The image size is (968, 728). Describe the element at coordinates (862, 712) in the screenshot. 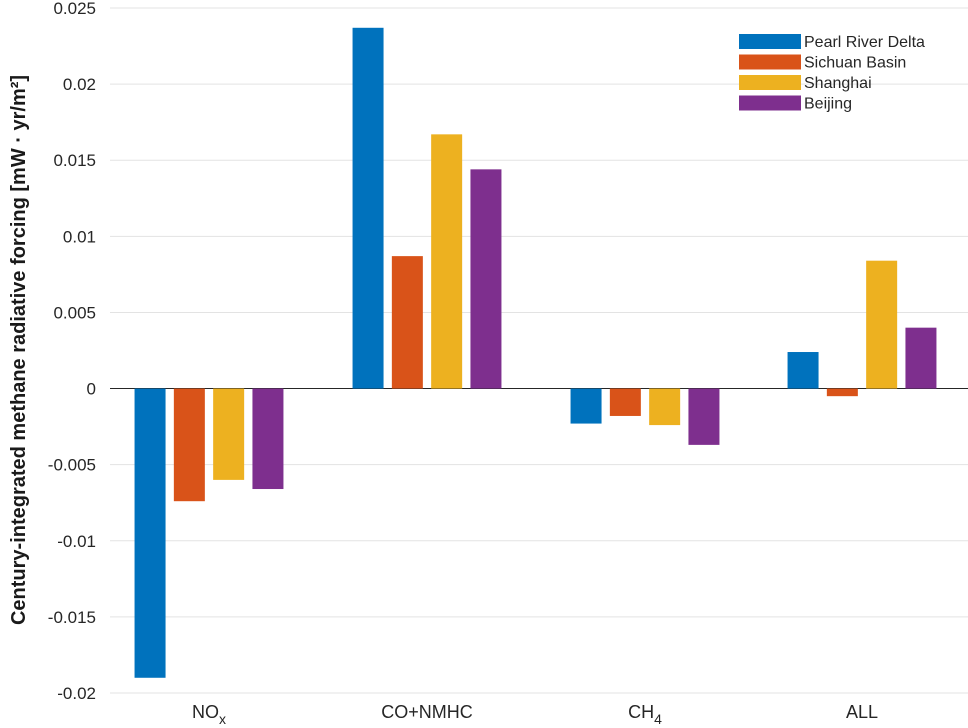

I see `x-category-label: ALL` at that location.